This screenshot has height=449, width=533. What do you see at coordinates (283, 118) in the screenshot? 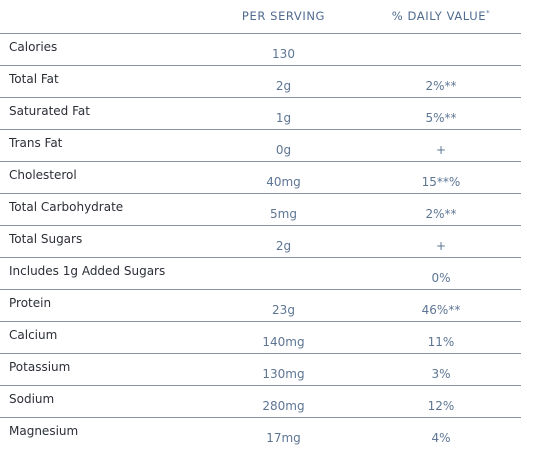
I see `row-per-serving: 1g` at bounding box center [283, 118].